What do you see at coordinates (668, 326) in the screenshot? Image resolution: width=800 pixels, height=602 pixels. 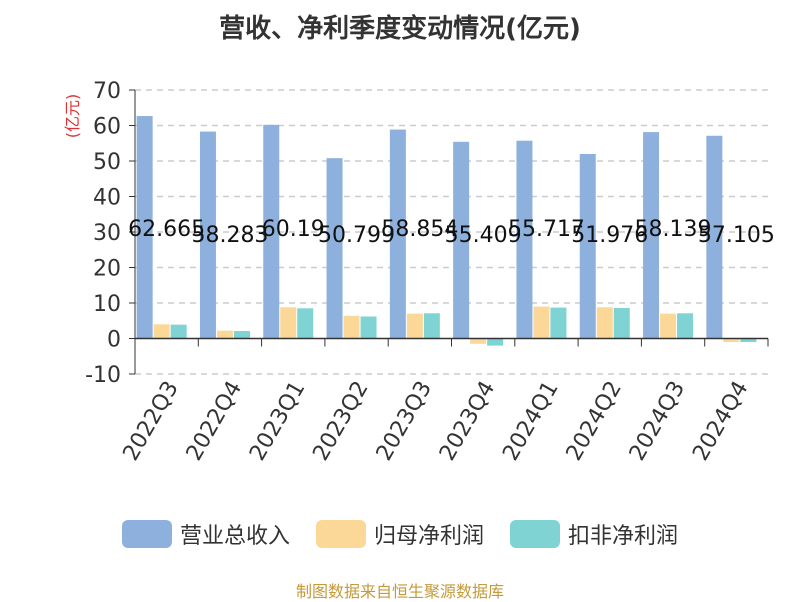 I see `bar-net-profit-2024Q3` at bounding box center [668, 326].